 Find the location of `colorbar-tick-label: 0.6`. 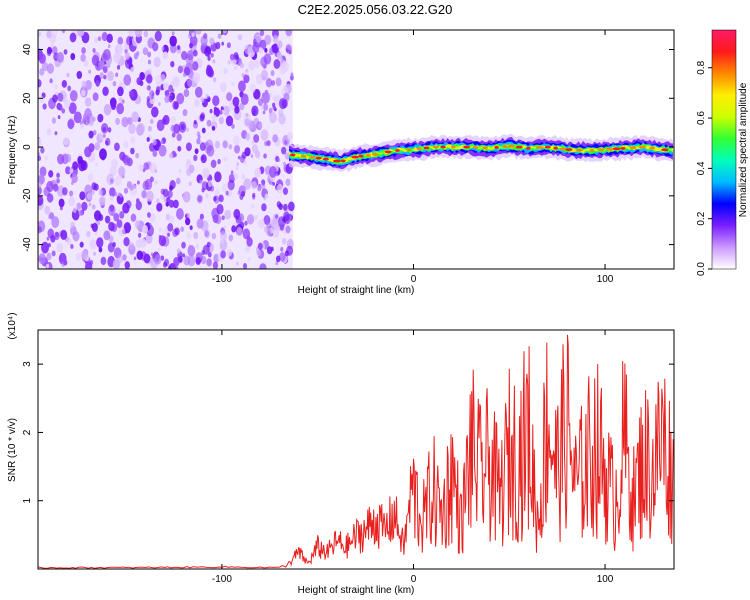

colorbar-tick-label: 0.6 is located at coordinates (701, 118).